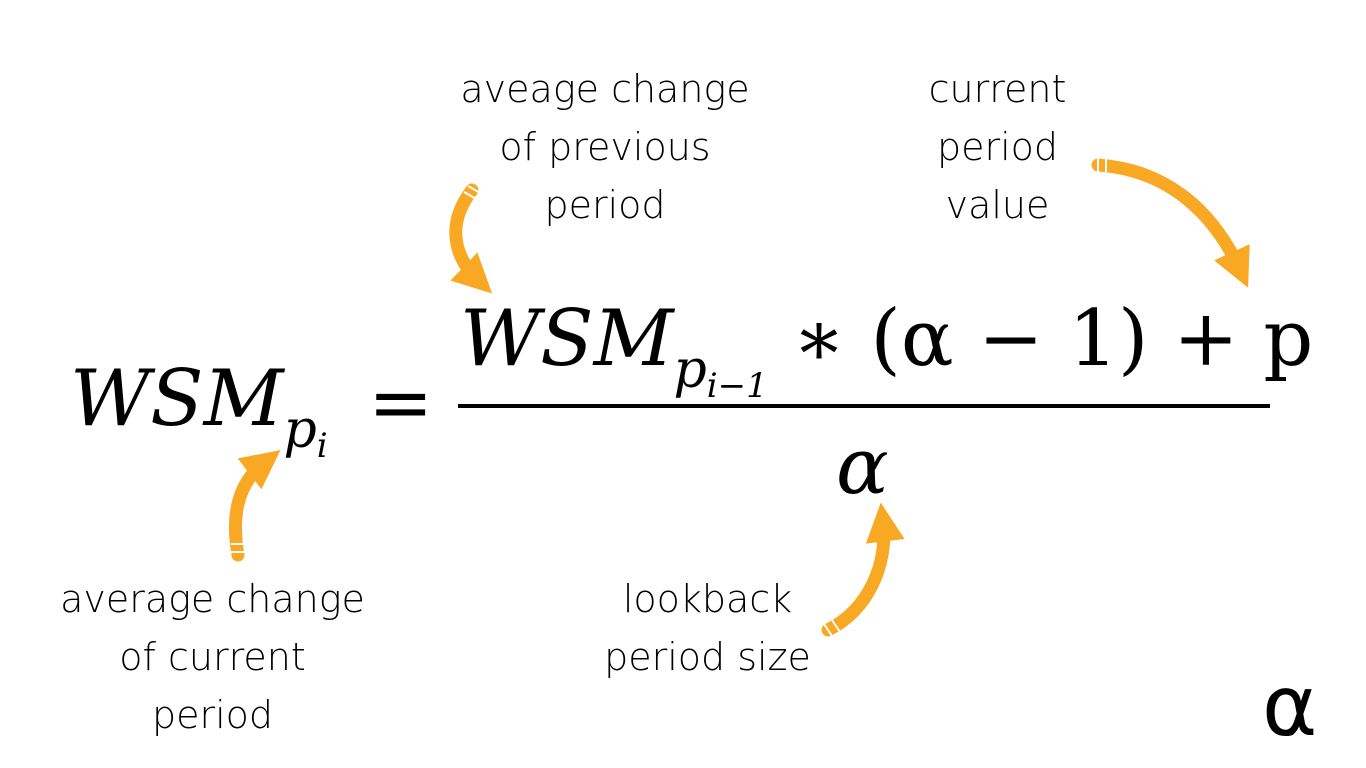 This screenshot has height=768, width=1366. I want to click on numerator-subscript: pi−1, so click(720, 371).